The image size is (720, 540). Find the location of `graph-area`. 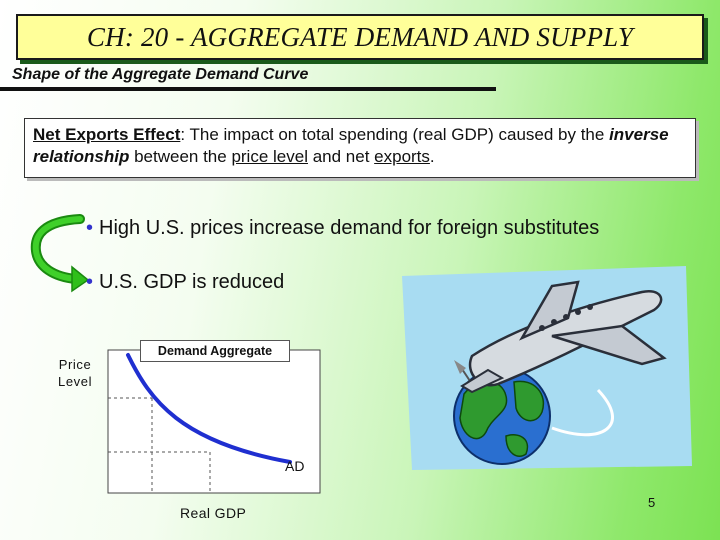

graph-area is located at coordinates (214, 421).